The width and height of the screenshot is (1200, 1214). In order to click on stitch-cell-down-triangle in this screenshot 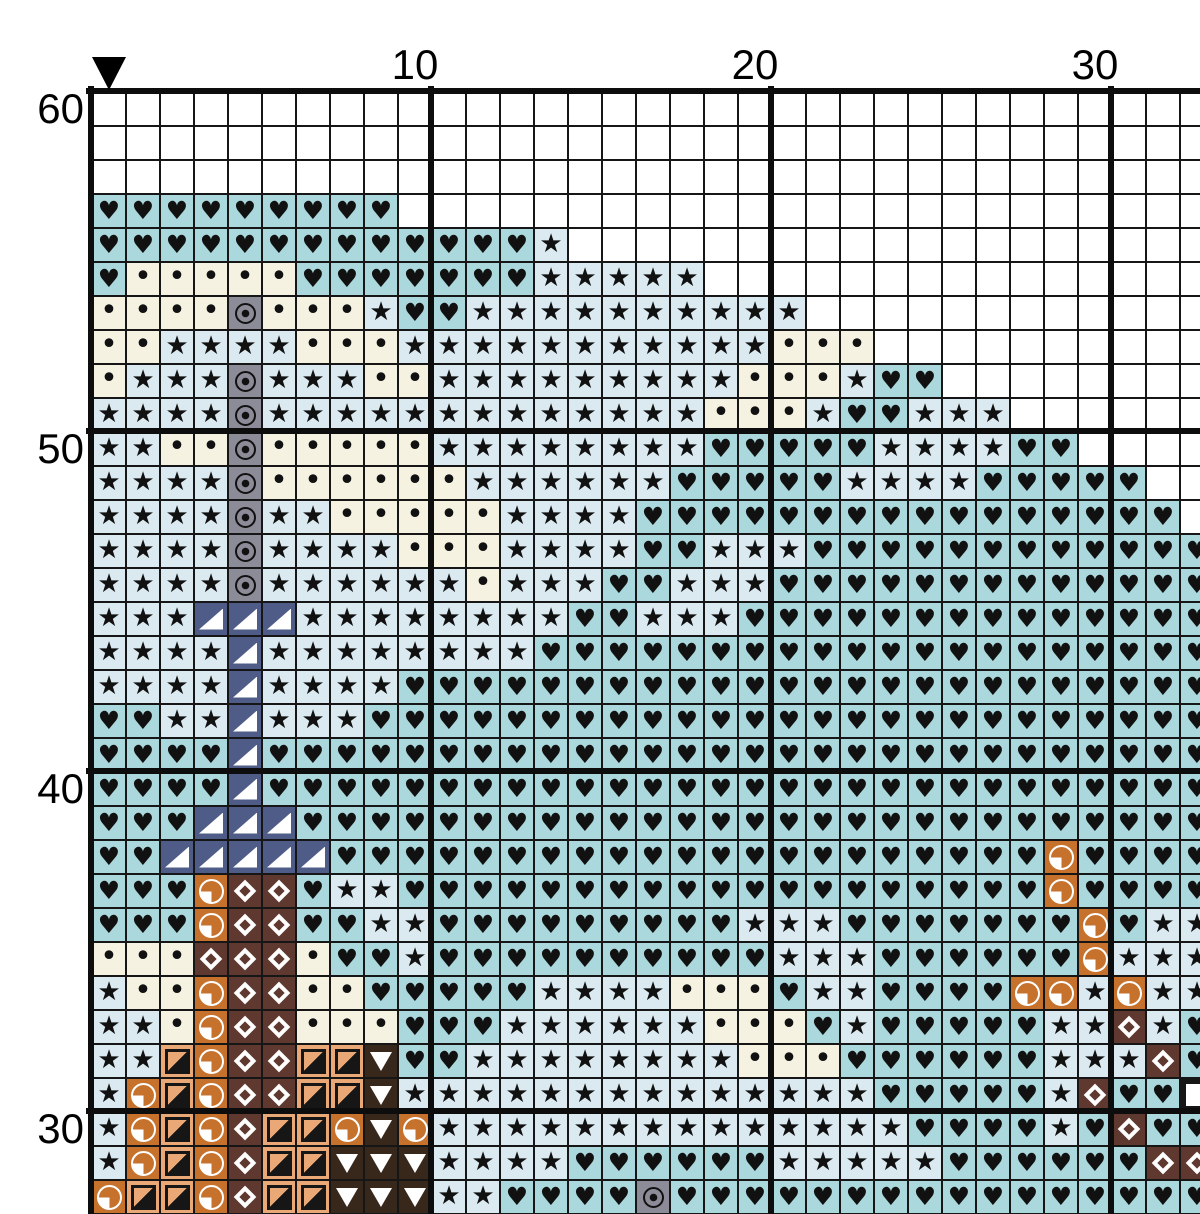, I will do `click(415, 1163)`.